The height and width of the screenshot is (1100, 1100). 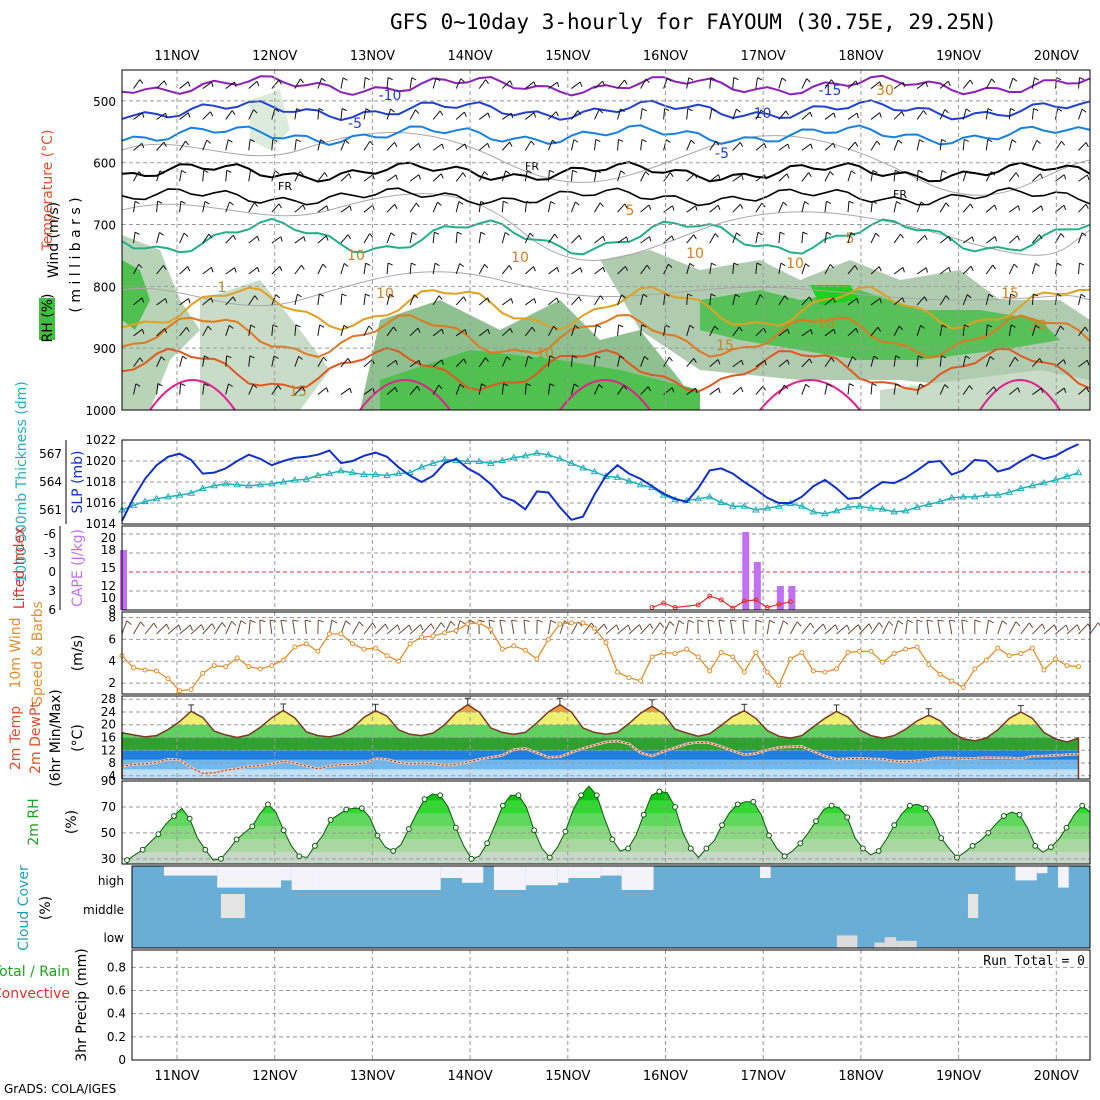 I want to click on rh-band, so click(x=608, y=846).